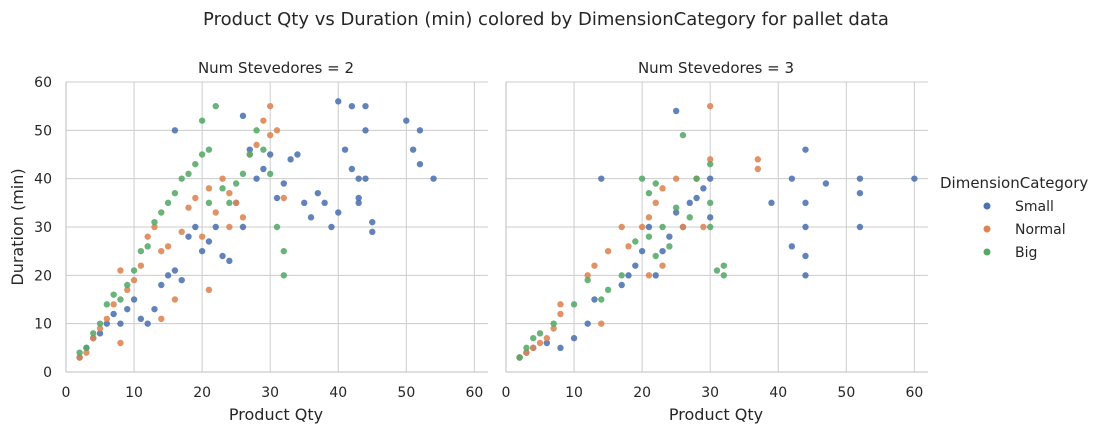  What do you see at coordinates (43, 83) in the screenshot?
I see `y-tick-label: 60` at bounding box center [43, 83].